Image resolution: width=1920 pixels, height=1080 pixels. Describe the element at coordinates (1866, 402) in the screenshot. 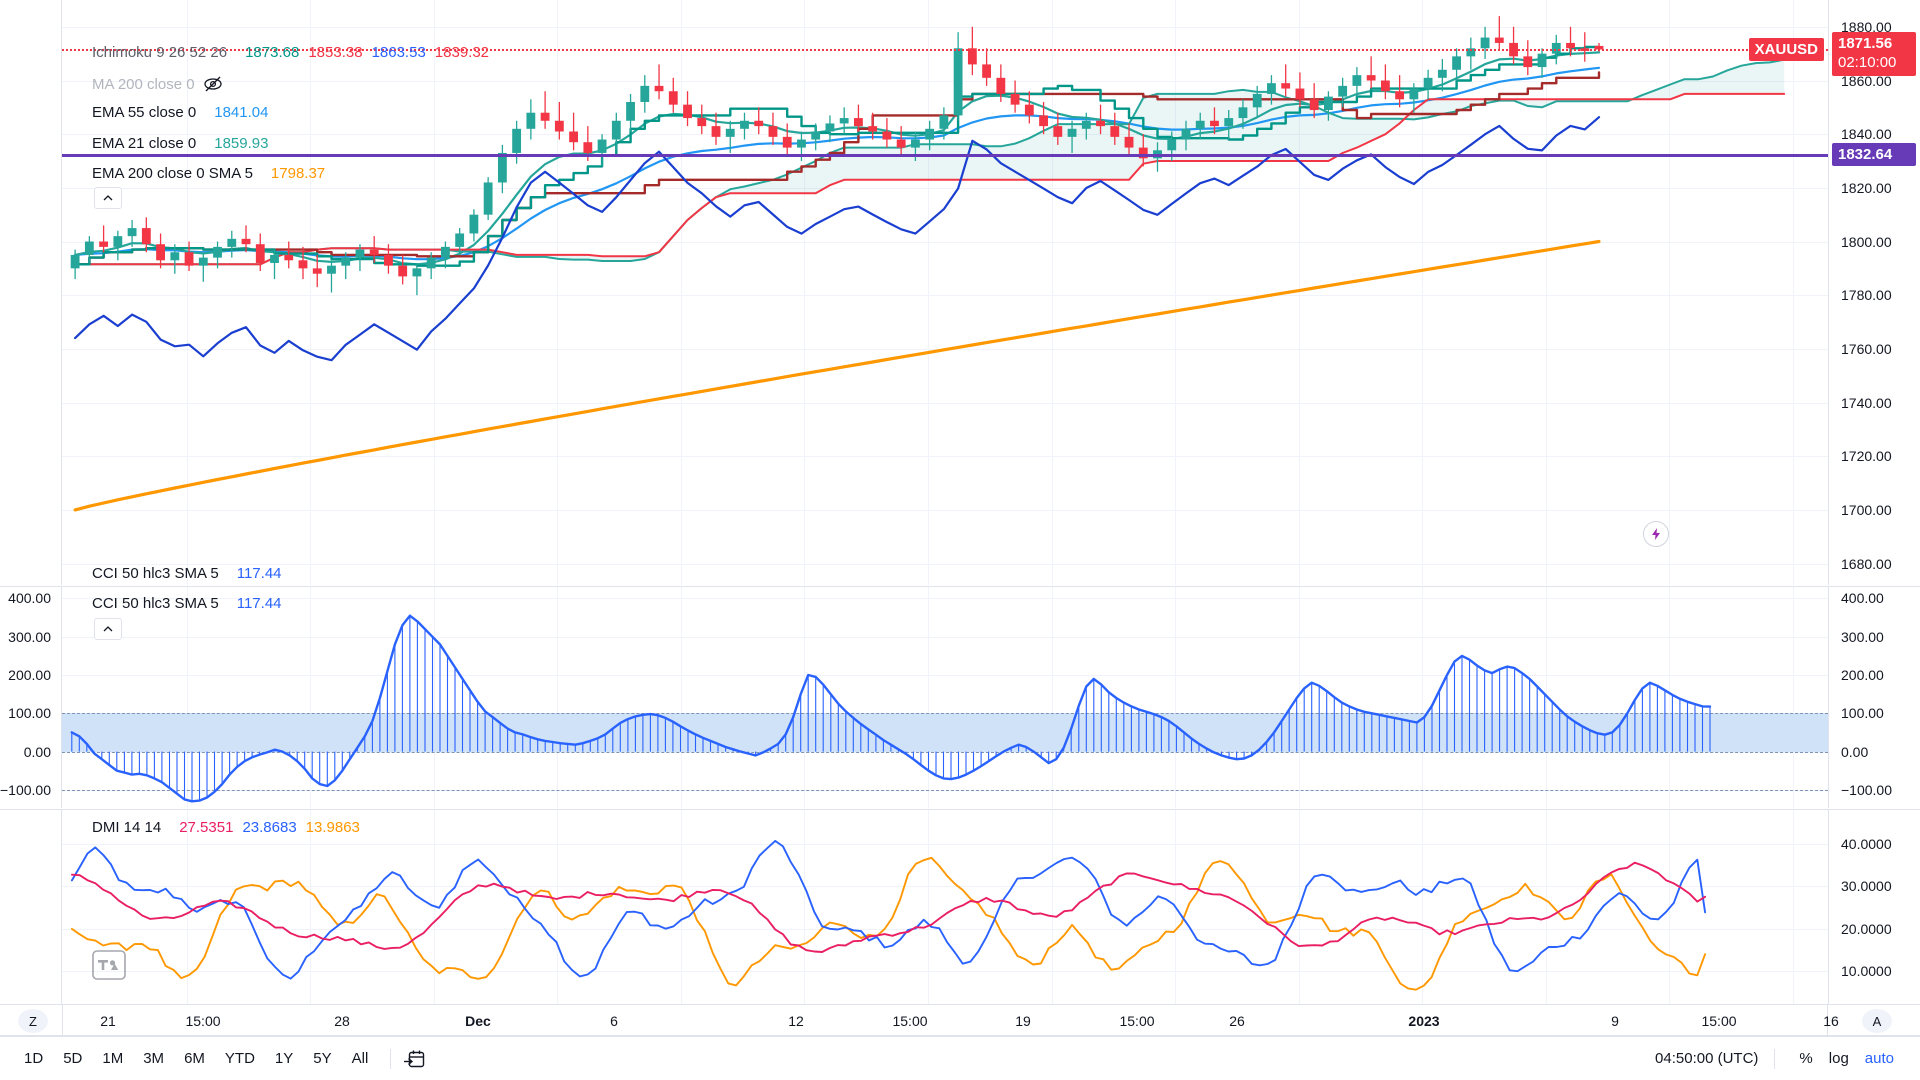

I see `axis-tick: 1740.00` at that location.